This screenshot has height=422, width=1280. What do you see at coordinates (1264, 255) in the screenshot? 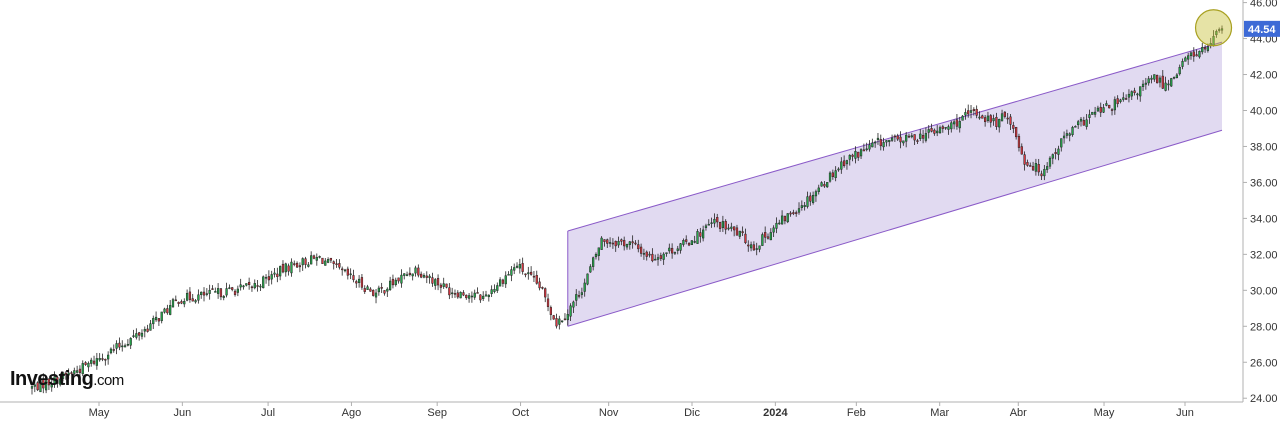
I see `y-tick-label: 32.00` at bounding box center [1264, 255].